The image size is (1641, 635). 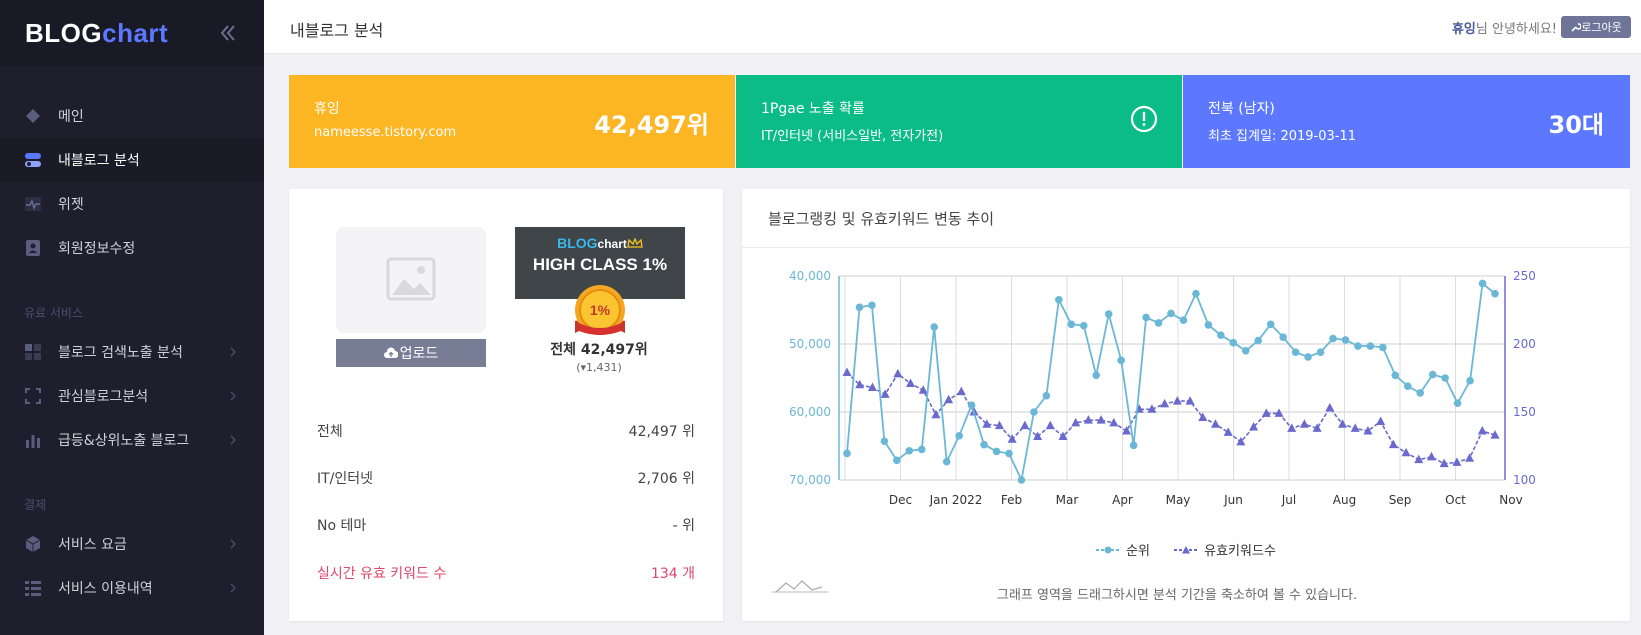 I want to click on x-tick-label: Aug, so click(x=1344, y=500).